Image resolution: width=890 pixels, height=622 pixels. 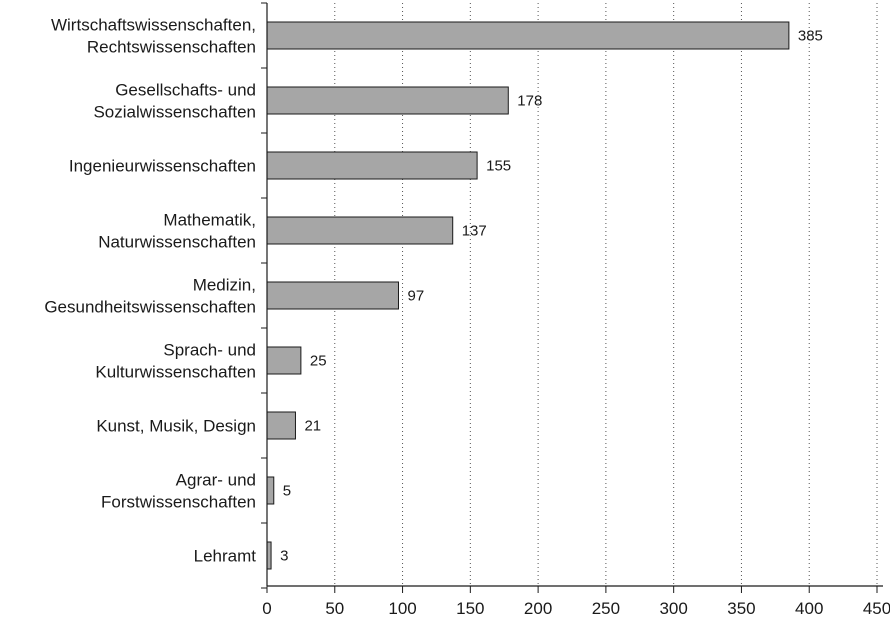 I want to click on category-label: Ingenieurwissenschaften, so click(x=162, y=166).